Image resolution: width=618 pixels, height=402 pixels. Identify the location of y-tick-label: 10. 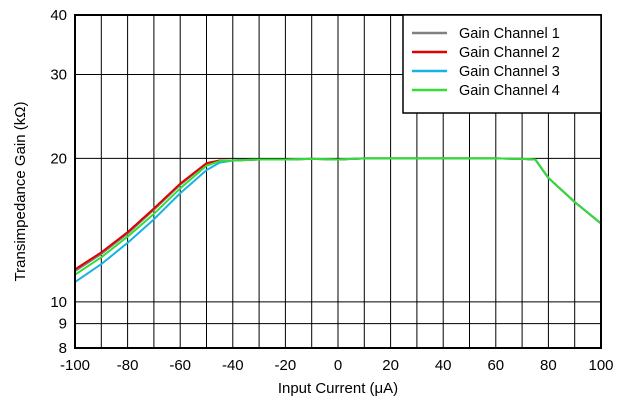
(58, 302).